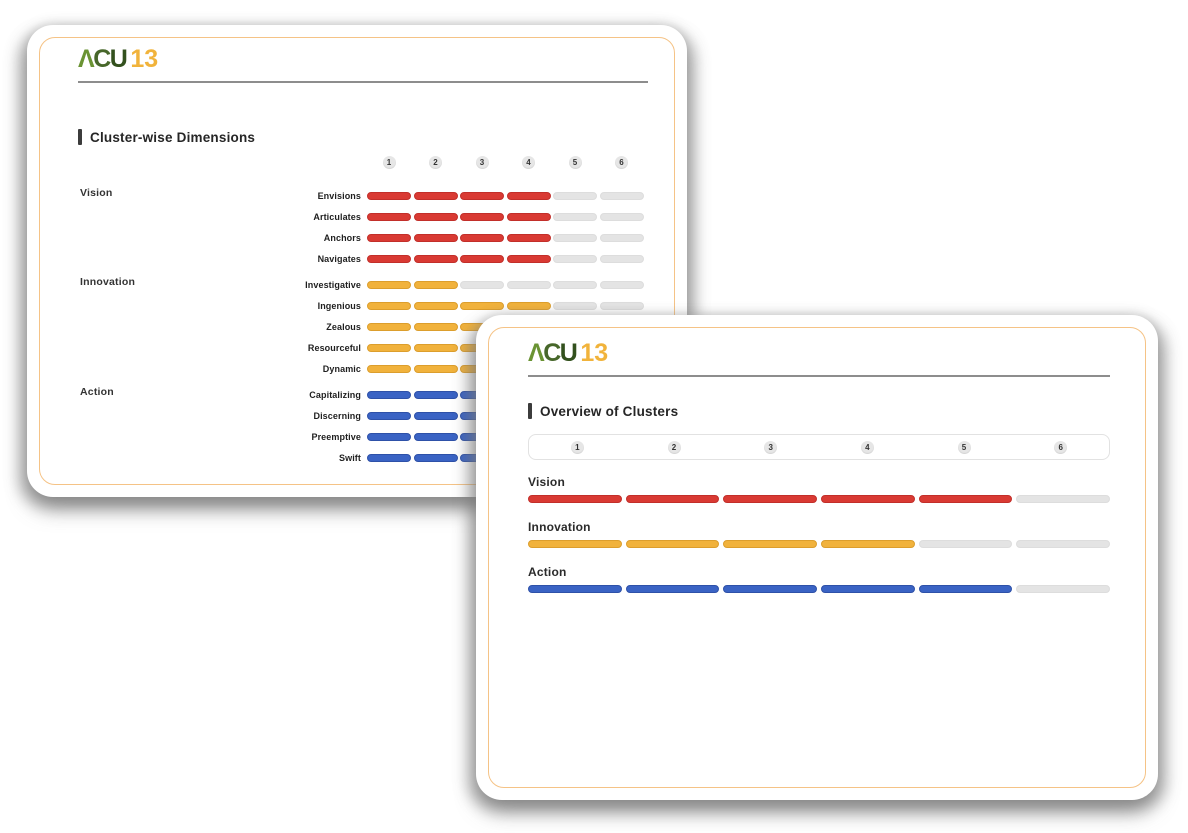 The image size is (1188, 833). Describe the element at coordinates (530, 411) in the screenshot. I see `title-accent-bar` at that location.